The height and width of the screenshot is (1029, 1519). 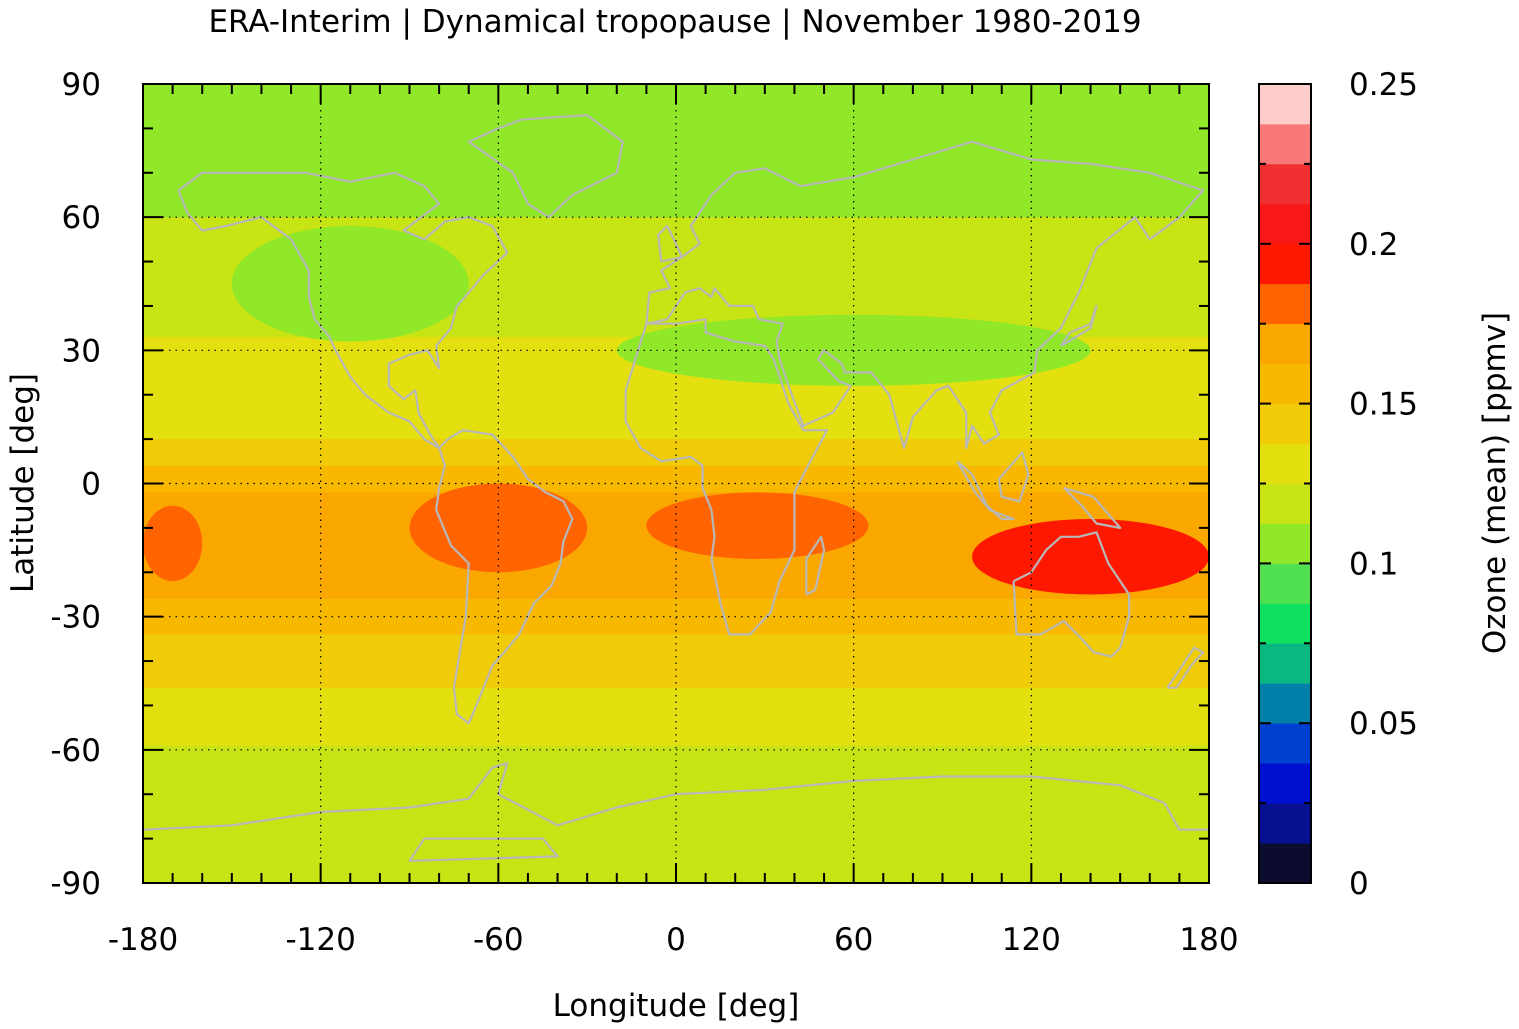 What do you see at coordinates (1383, 724) in the screenshot?
I see `colorbar-tick-label: 0.05` at bounding box center [1383, 724].